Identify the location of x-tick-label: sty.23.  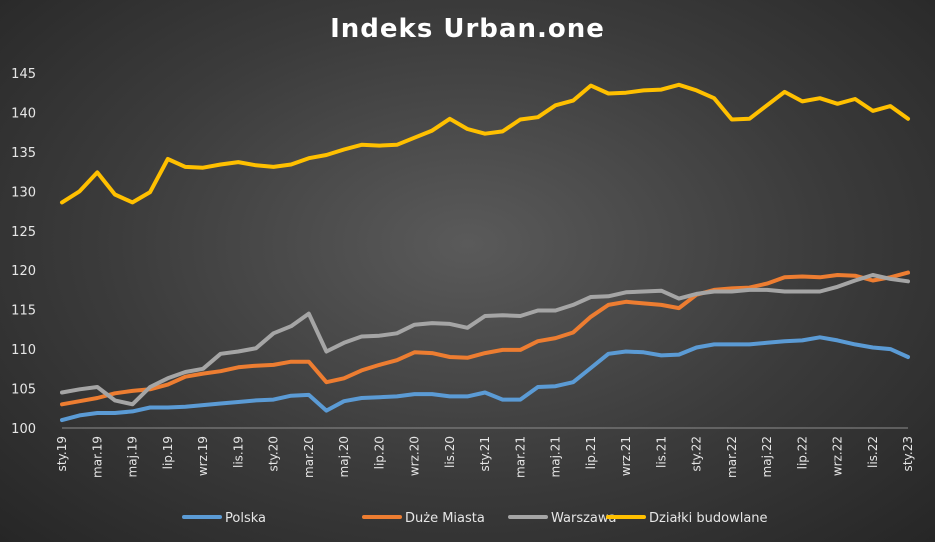
(908, 453).